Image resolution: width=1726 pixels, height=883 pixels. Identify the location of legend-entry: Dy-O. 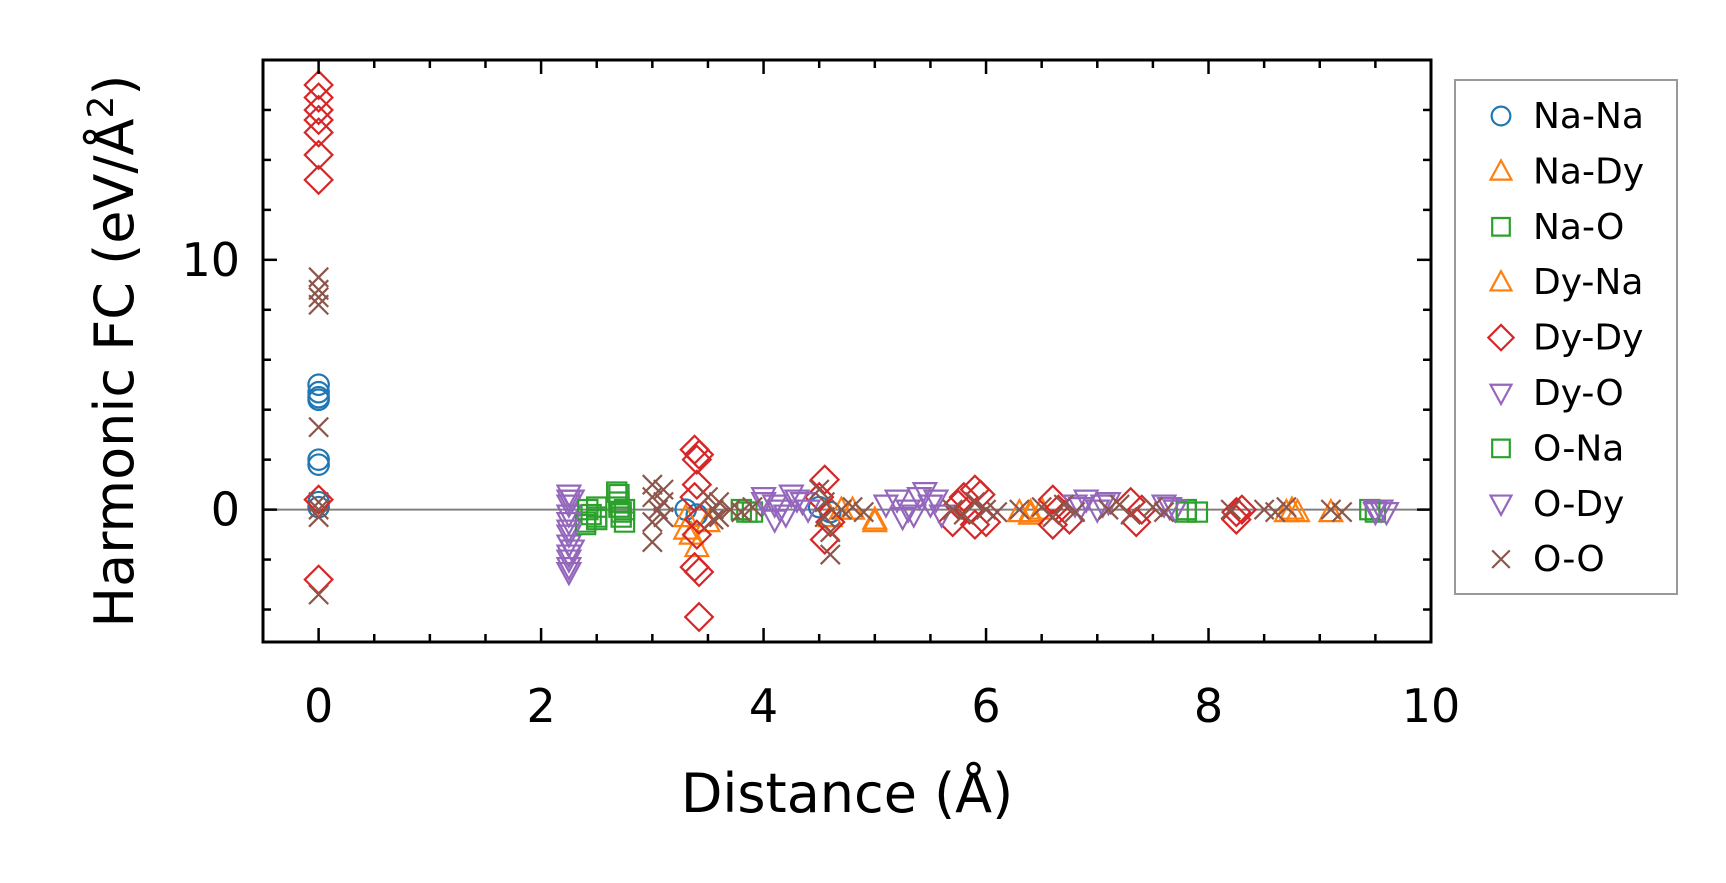
(1556, 393).